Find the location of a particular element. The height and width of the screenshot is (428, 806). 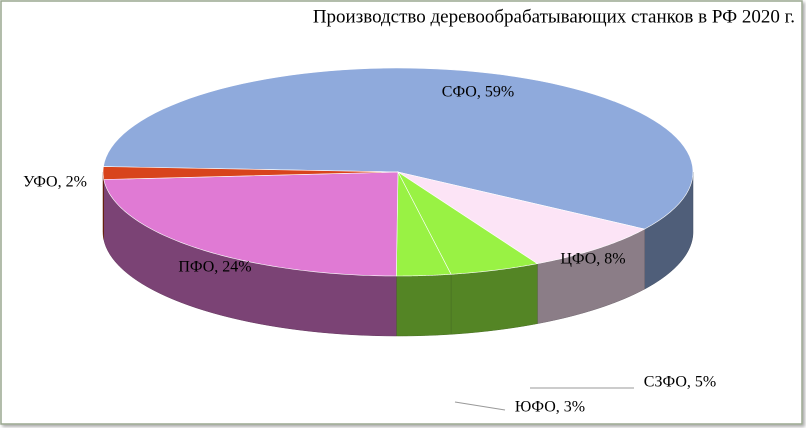

data-label: СФО, 59% is located at coordinates (478, 92).